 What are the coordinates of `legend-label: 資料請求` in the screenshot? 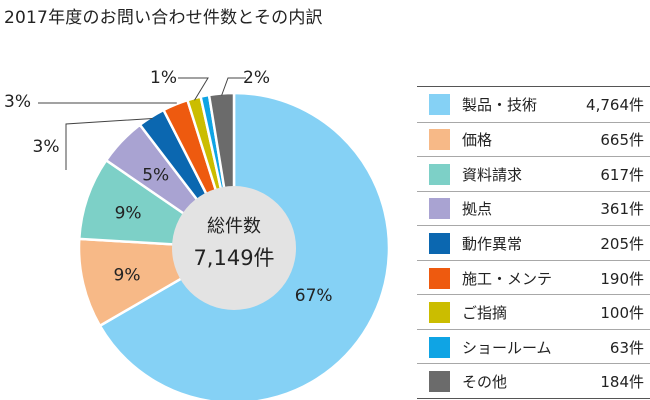 It's located at (492, 174).